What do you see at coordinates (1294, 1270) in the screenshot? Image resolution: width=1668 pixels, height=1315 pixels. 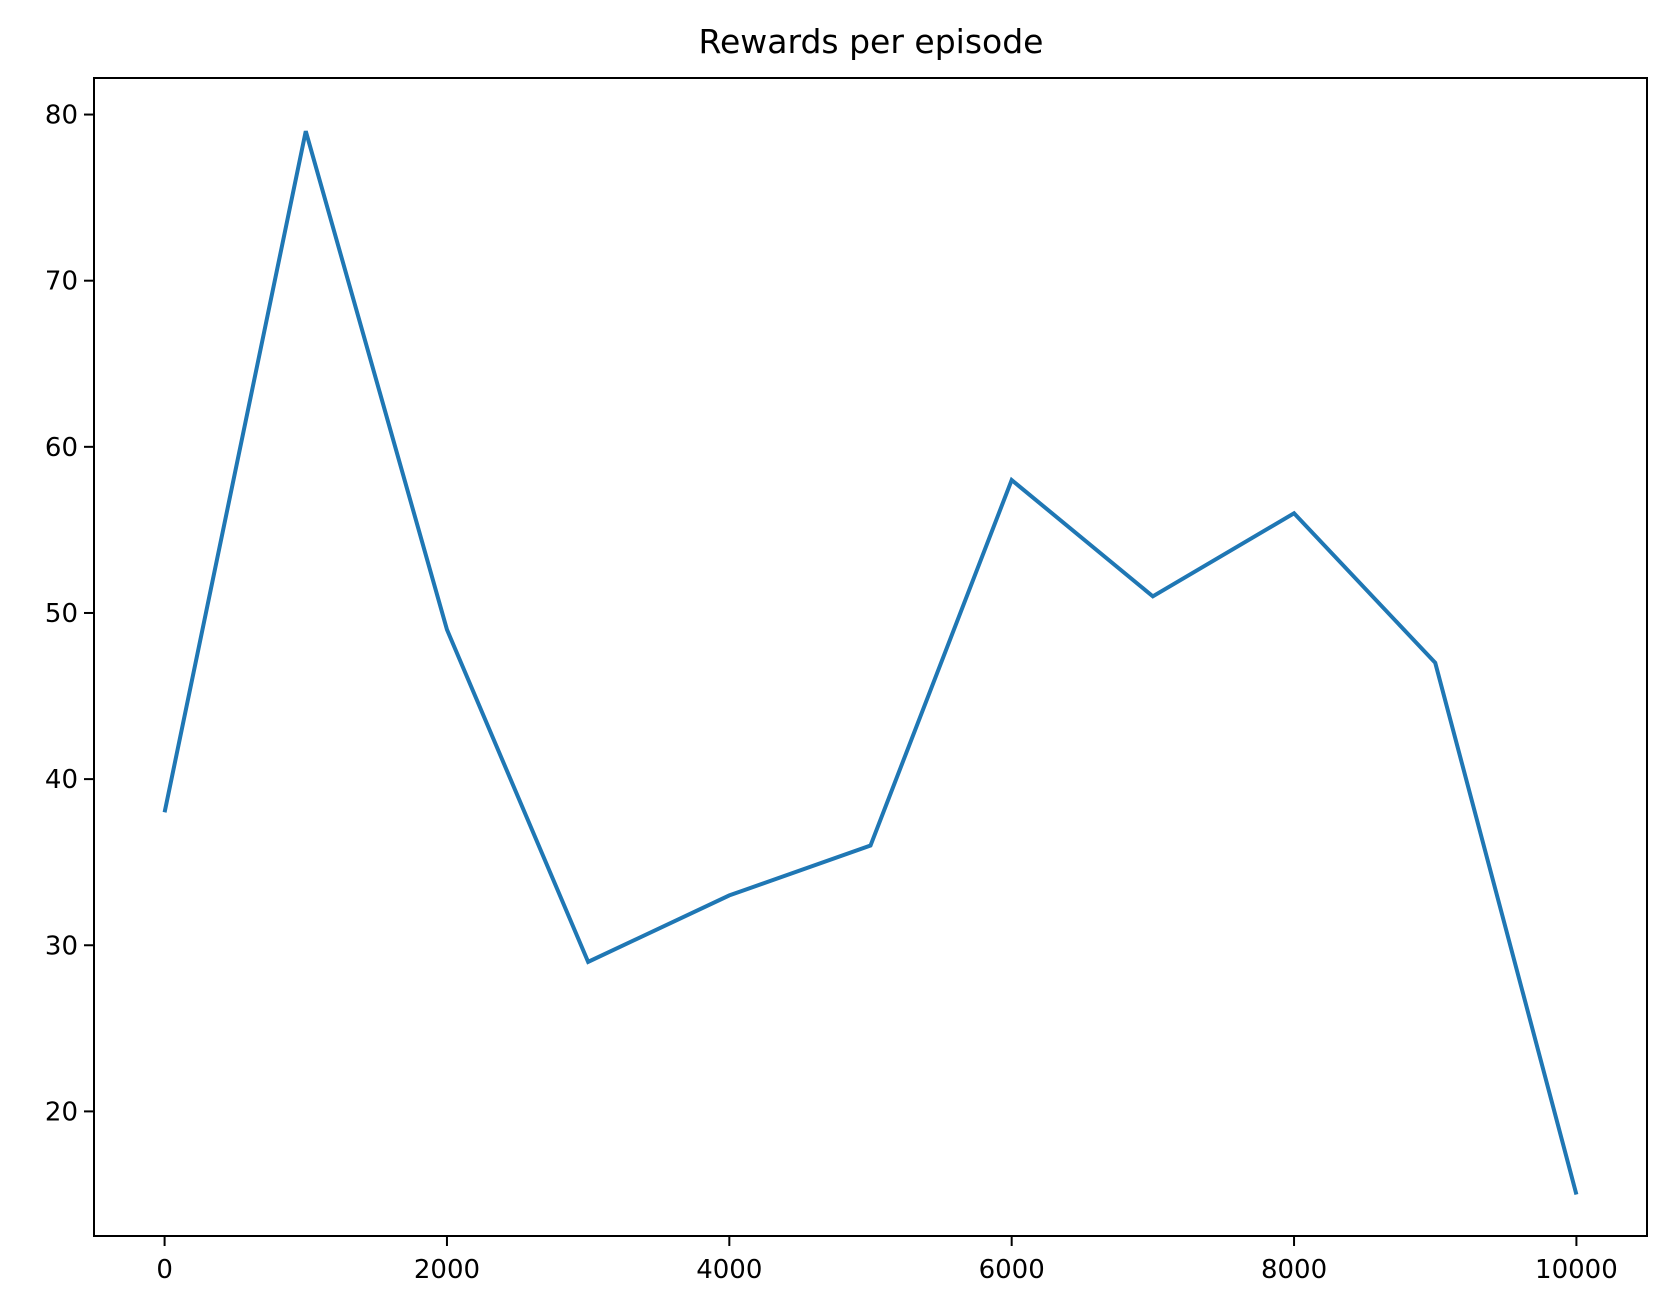 I see `x-tick-label: 8000` at bounding box center [1294, 1270].